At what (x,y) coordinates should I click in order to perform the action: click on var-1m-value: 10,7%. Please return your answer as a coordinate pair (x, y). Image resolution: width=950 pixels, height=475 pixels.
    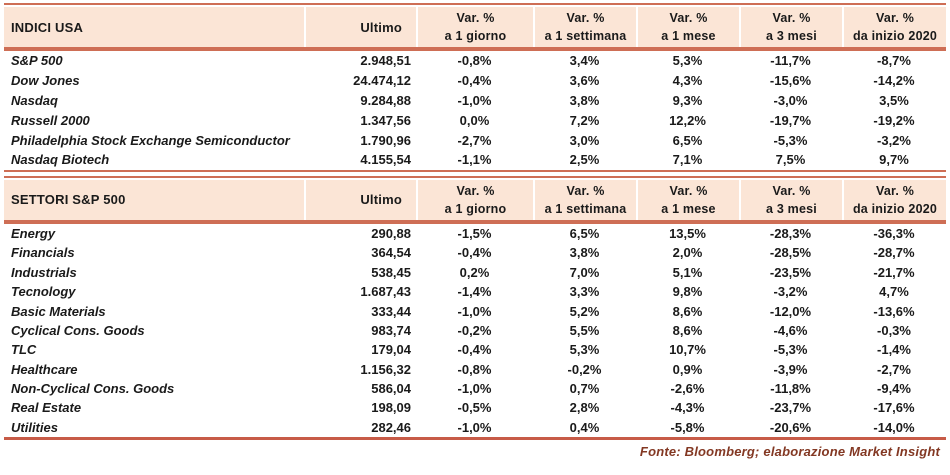
    Looking at the image, I should click on (687, 350).